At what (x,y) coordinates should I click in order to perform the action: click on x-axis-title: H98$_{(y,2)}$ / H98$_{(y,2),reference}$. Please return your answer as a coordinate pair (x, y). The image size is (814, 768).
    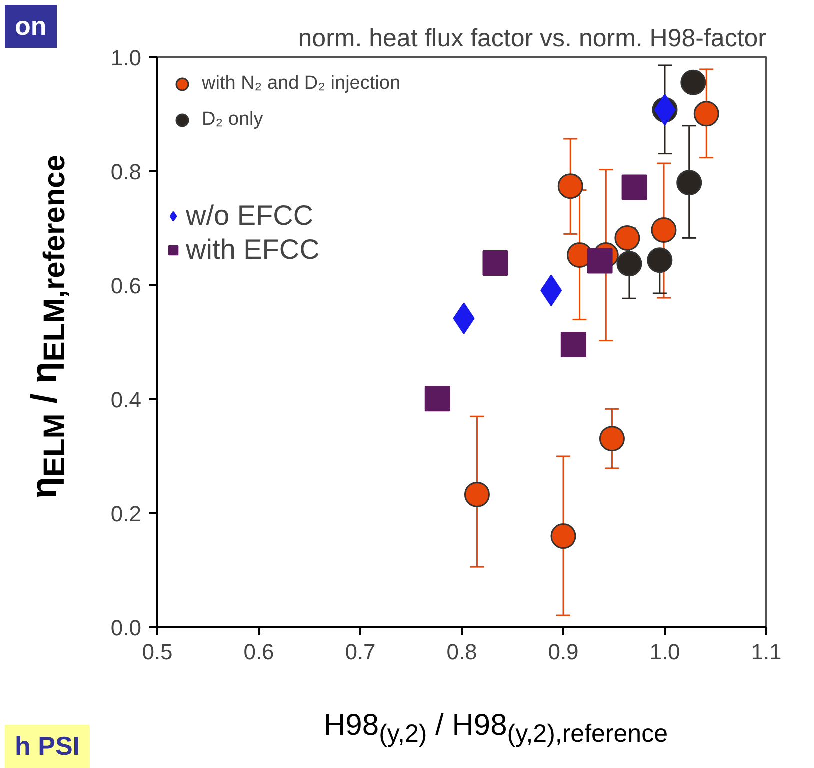
    Looking at the image, I should click on (496, 729).